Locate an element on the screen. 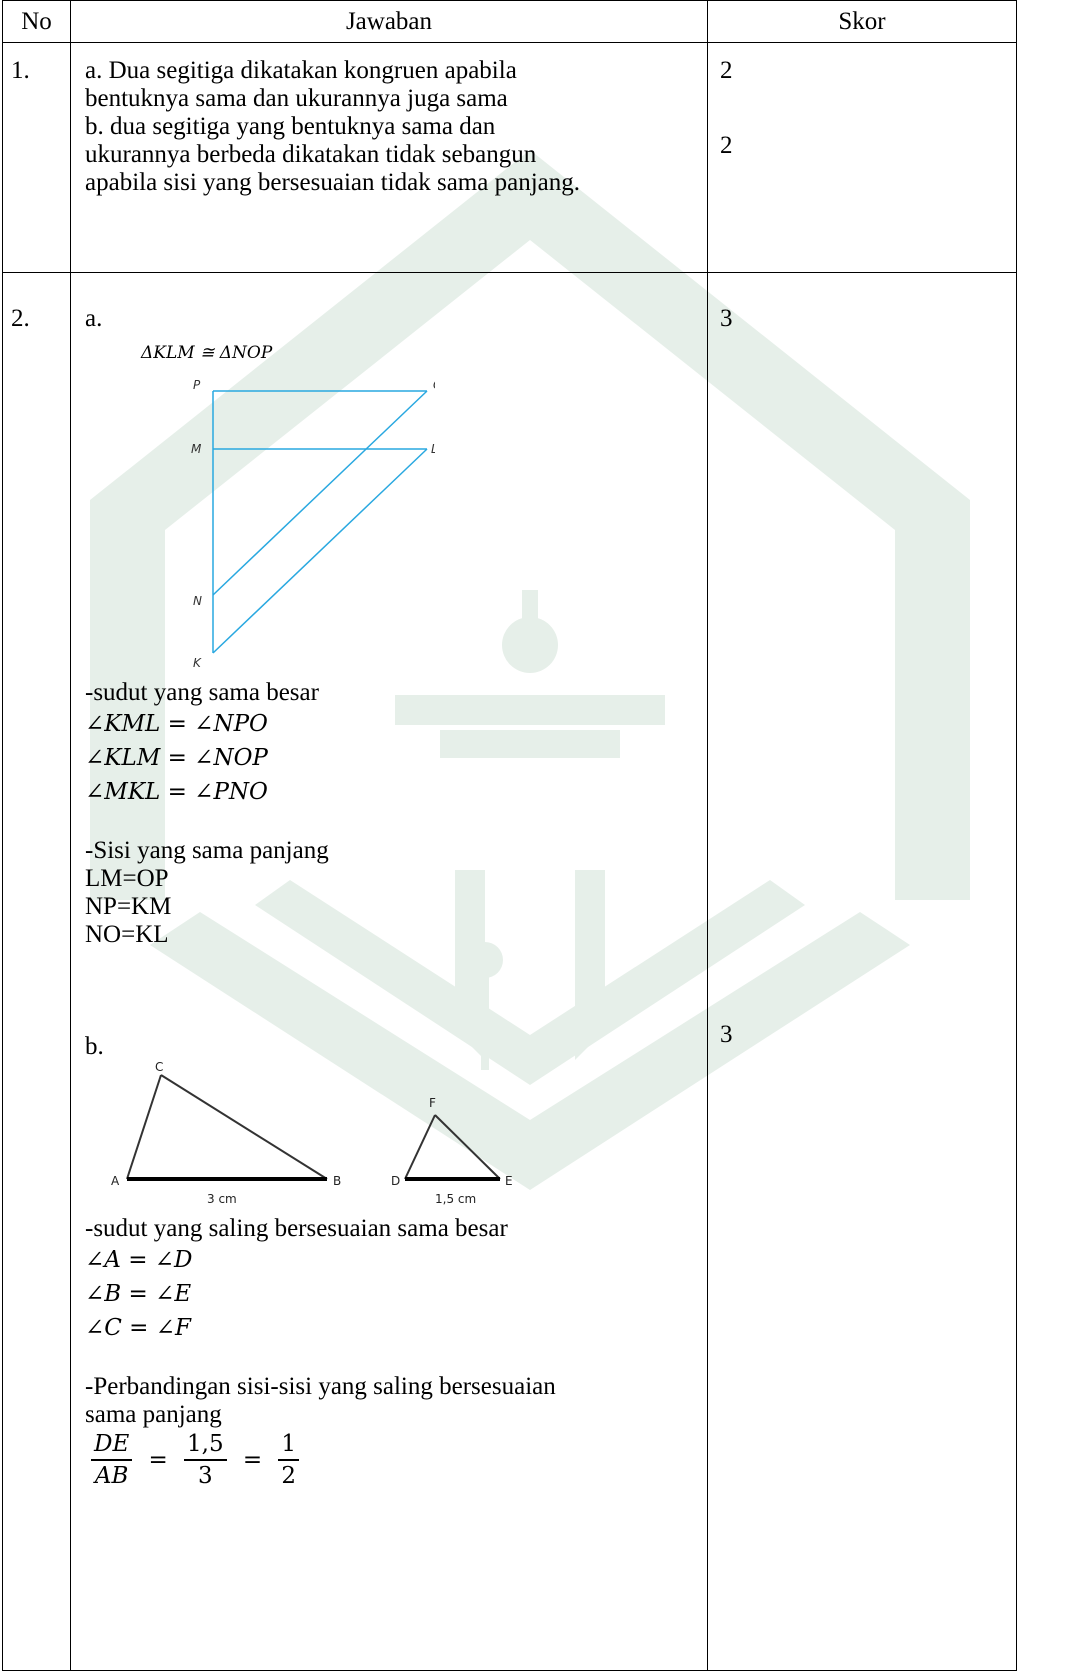 The width and height of the screenshot is (1081, 1671). angle-equation: ∠KLM = ∠NOP is located at coordinates (176, 758).